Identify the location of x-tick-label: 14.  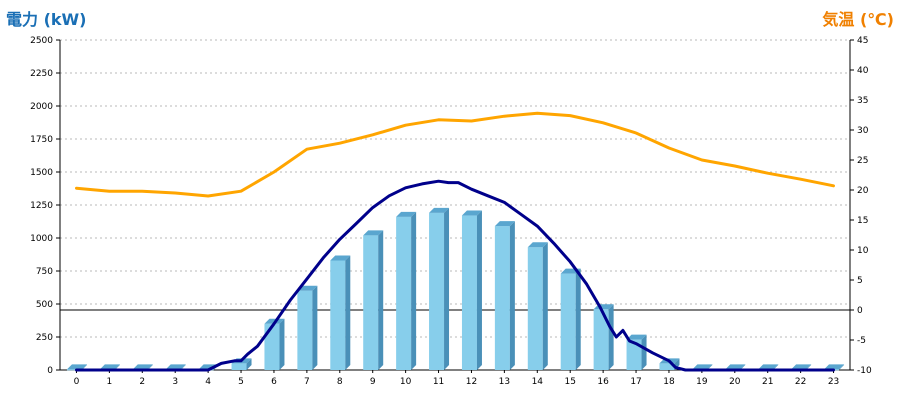
(538, 382).